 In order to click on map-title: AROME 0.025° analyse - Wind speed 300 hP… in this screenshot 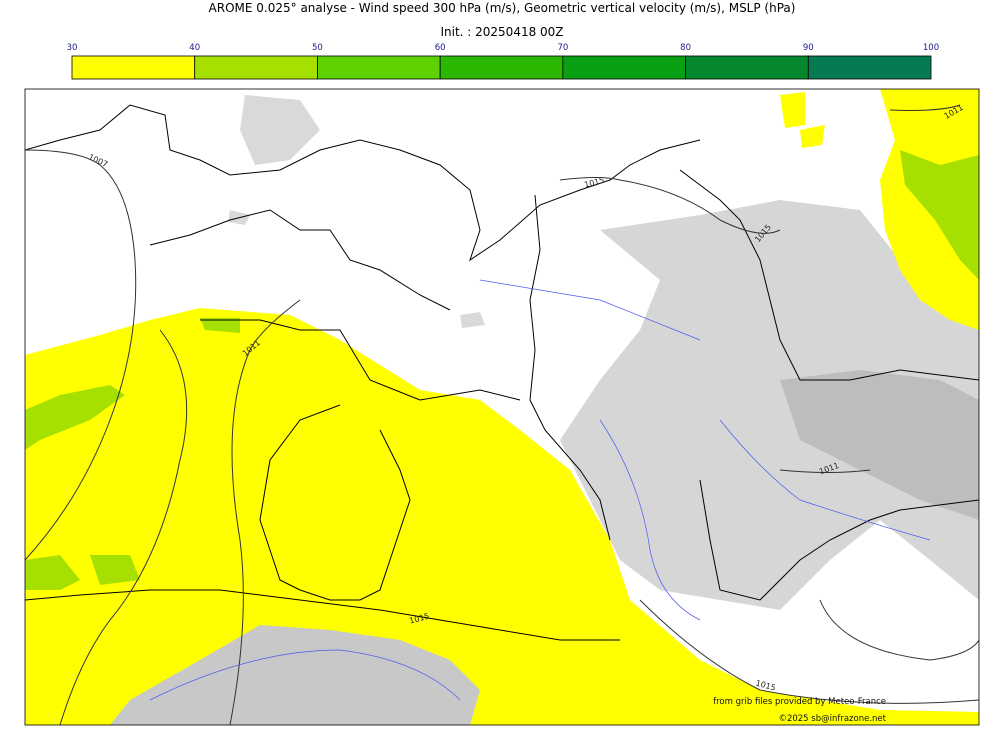, I will do `click(502, 8)`.